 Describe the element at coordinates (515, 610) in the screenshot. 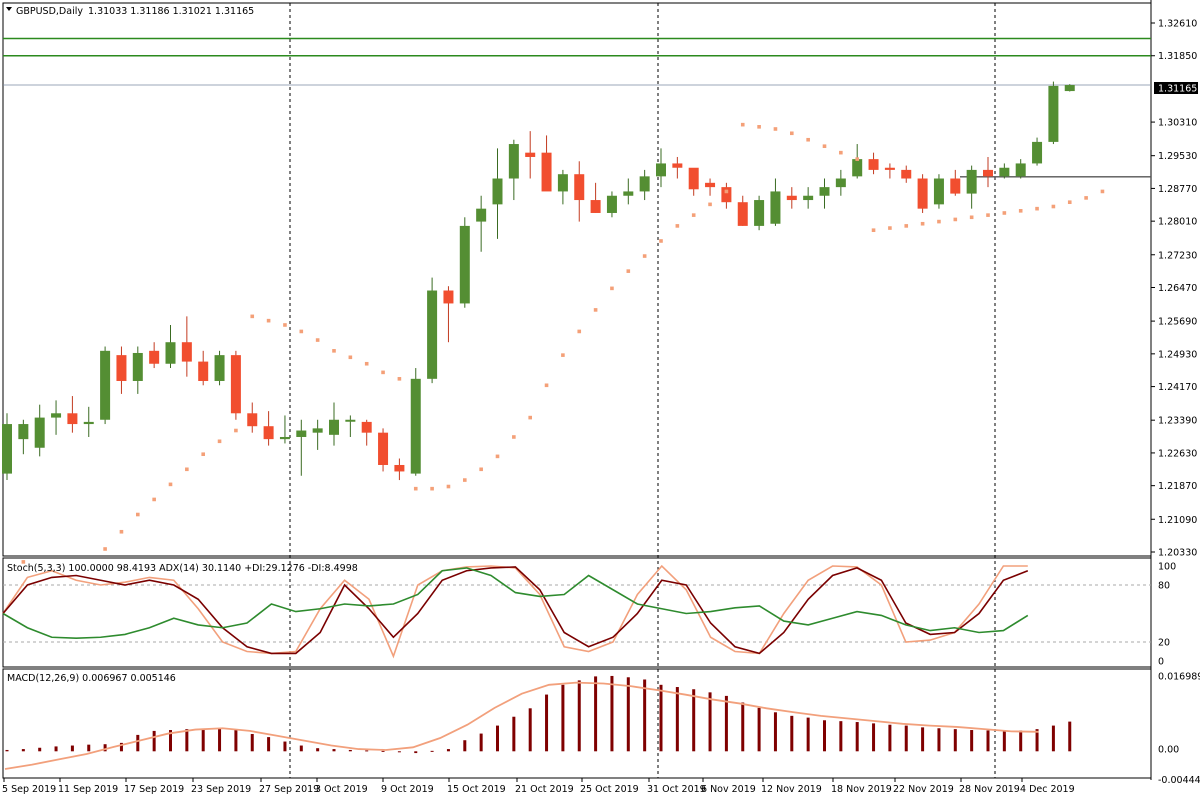

I see `stoch-signal-line` at that location.